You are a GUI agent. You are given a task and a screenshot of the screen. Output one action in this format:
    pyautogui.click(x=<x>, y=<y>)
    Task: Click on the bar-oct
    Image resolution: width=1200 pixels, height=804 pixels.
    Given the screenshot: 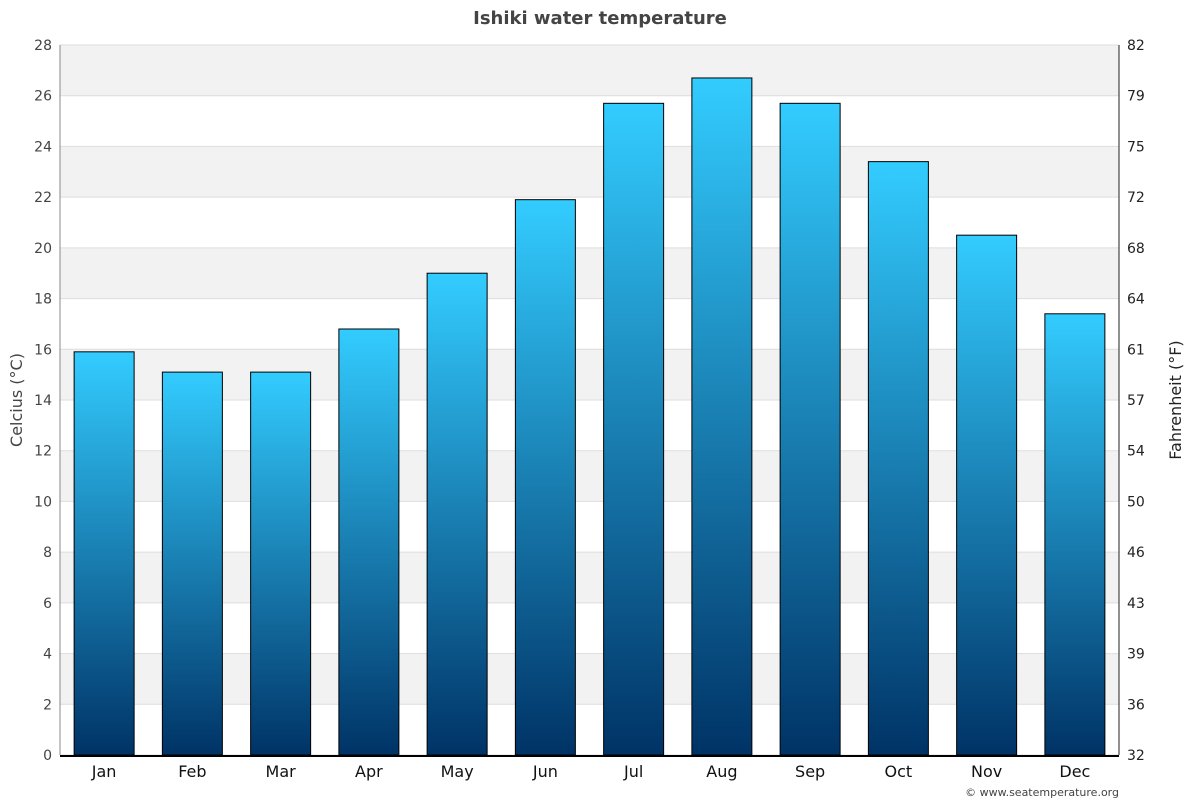 What is the action you would take?
    pyautogui.click(x=898, y=458)
    